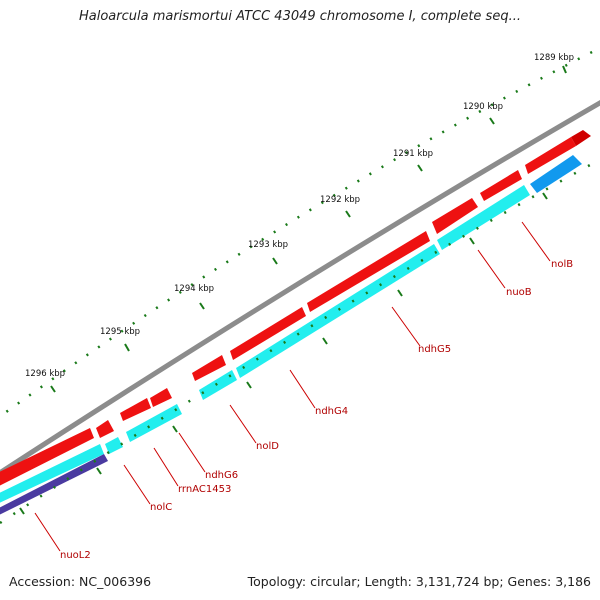  Describe the element at coordinates (519, 292) in the screenshot. I see `gene-label-nuoB: nuoB` at that location.